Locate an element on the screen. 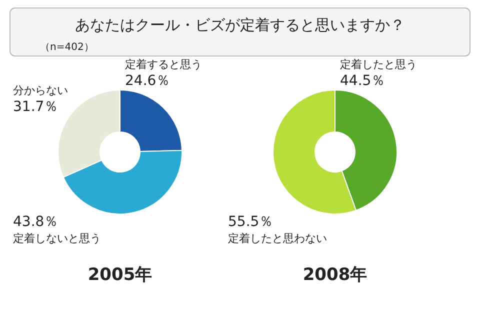  data-label: 44.5％ is located at coordinates (363, 81).